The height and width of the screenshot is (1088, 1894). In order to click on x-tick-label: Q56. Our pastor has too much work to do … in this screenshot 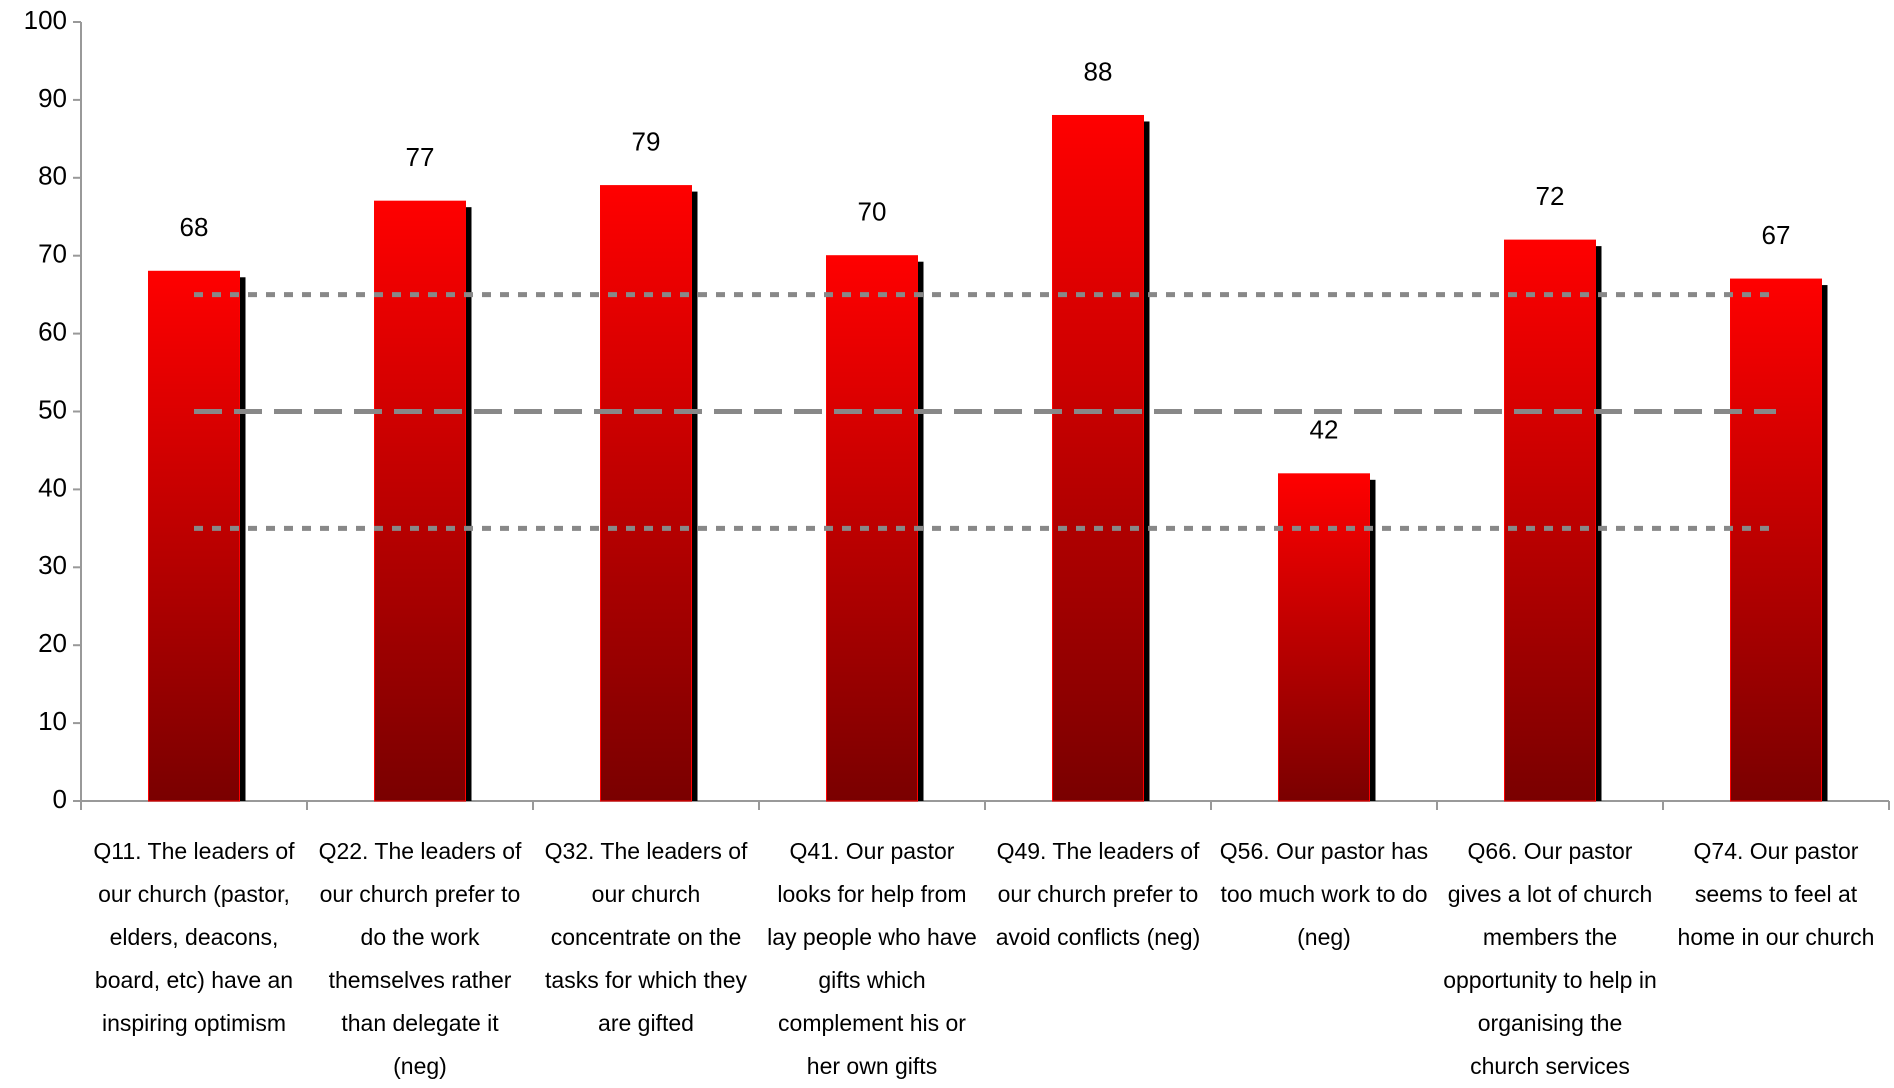, I will do `click(1324, 894)`.